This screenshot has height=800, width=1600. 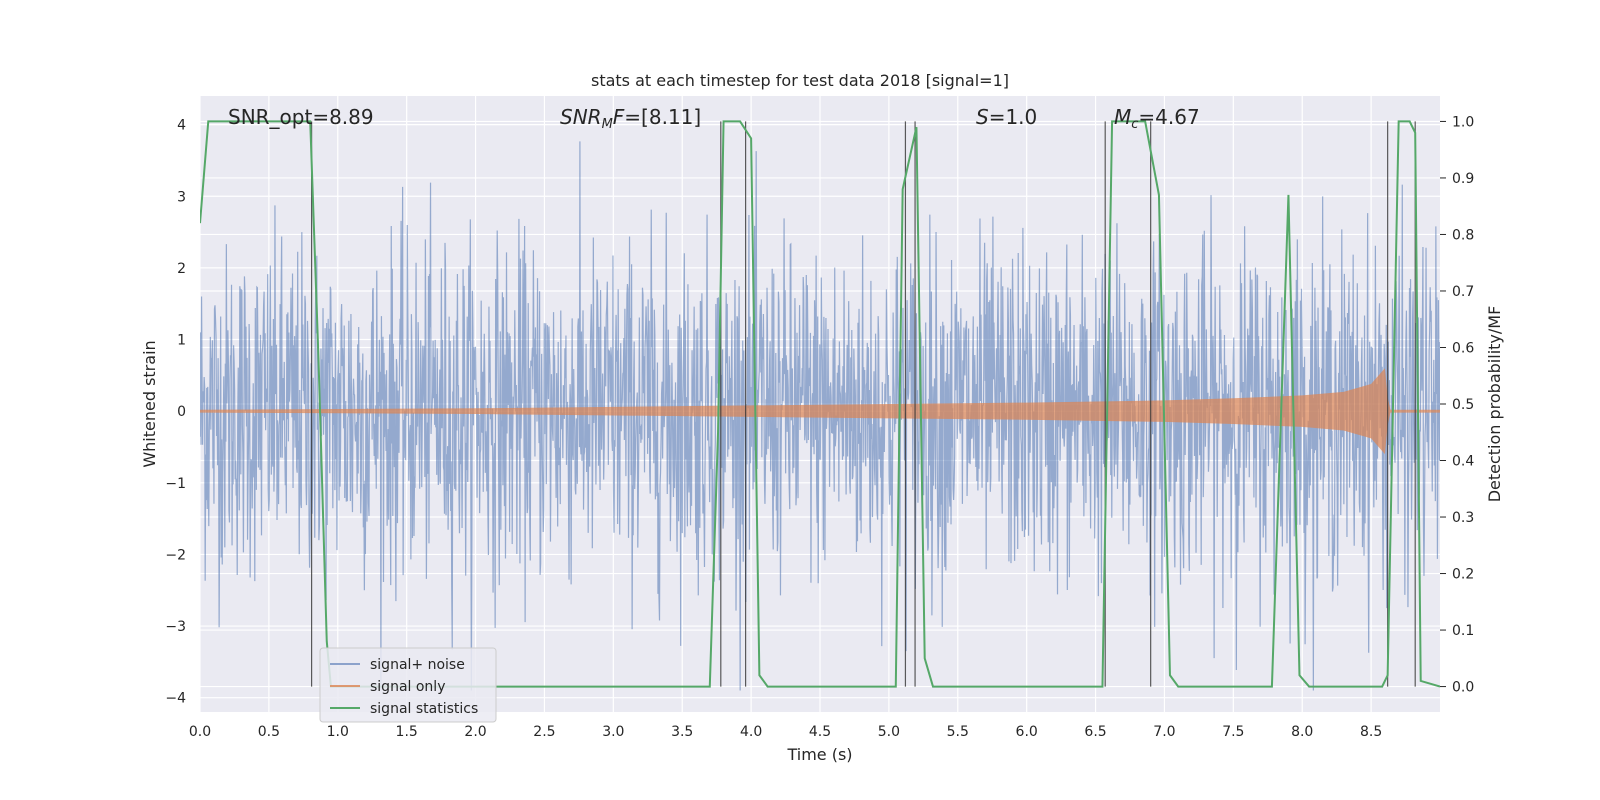 I want to click on y-right-tick-label: 0.7, so click(x=1463, y=292).